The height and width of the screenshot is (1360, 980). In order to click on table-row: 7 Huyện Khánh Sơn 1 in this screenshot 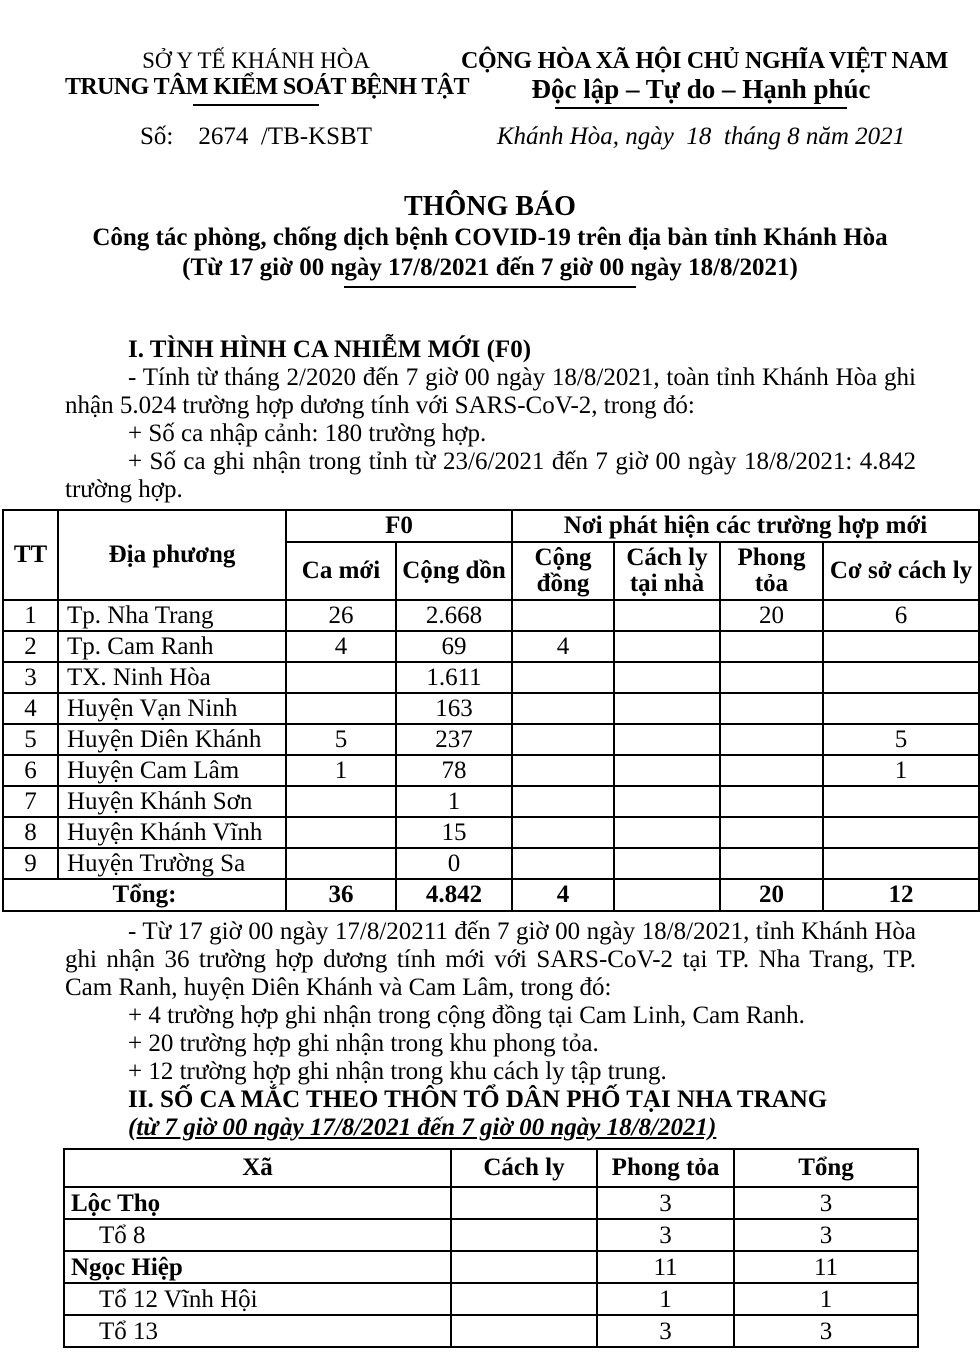, I will do `click(491, 801)`.